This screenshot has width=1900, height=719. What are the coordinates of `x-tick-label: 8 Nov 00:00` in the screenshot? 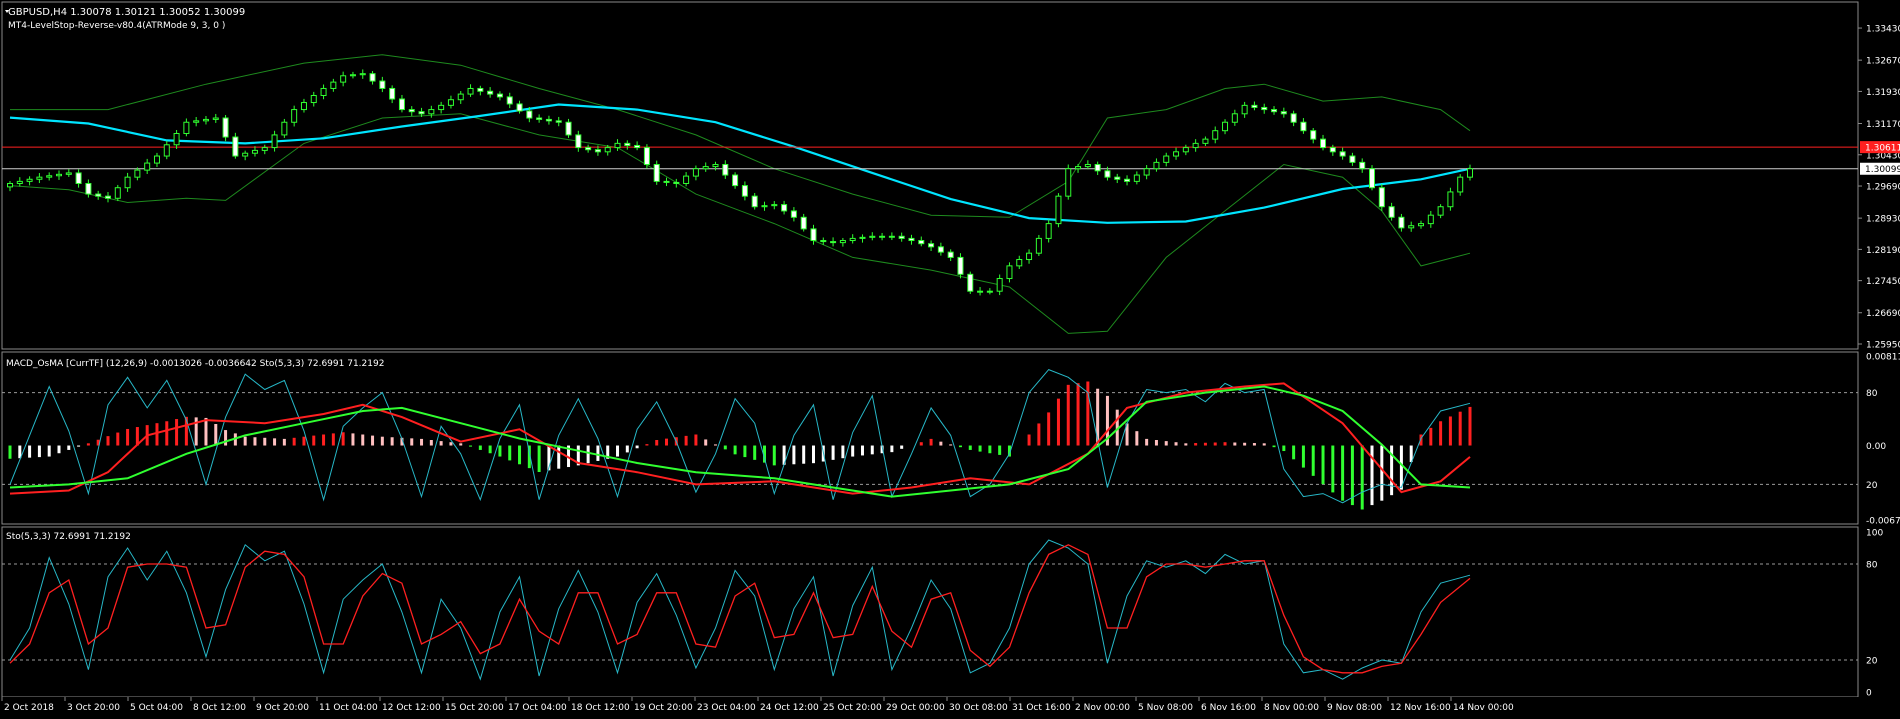 It's located at (1291, 708).